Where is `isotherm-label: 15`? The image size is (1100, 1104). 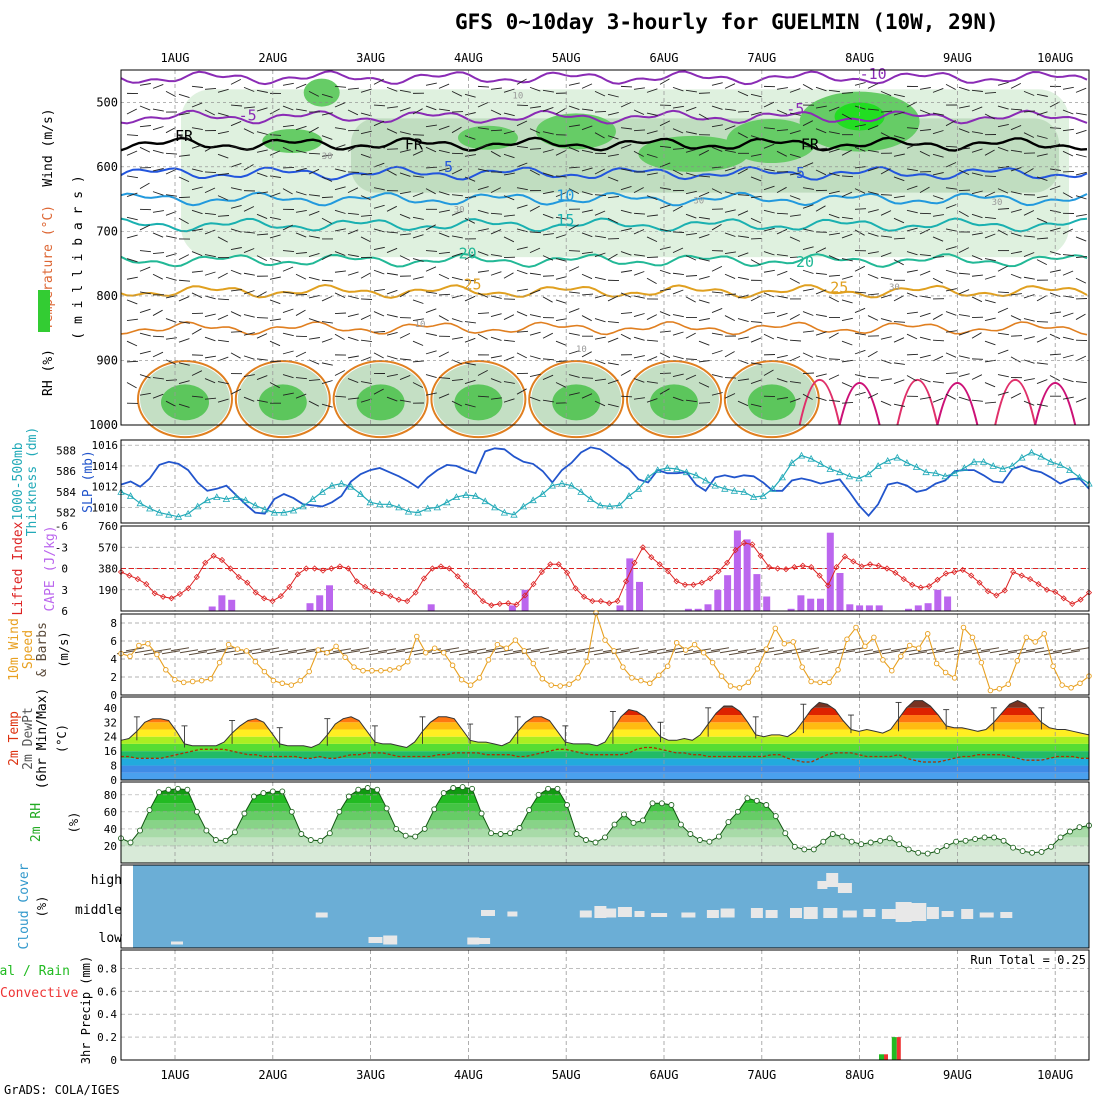 isotherm-label: 15 is located at coordinates (565, 220).